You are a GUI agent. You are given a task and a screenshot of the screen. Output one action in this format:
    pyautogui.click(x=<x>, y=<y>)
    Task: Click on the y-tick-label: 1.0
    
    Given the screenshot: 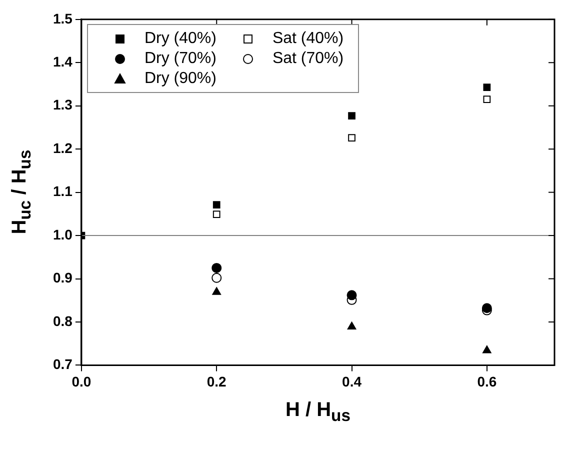 What is the action you would take?
    pyautogui.click(x=62, y=234)
    